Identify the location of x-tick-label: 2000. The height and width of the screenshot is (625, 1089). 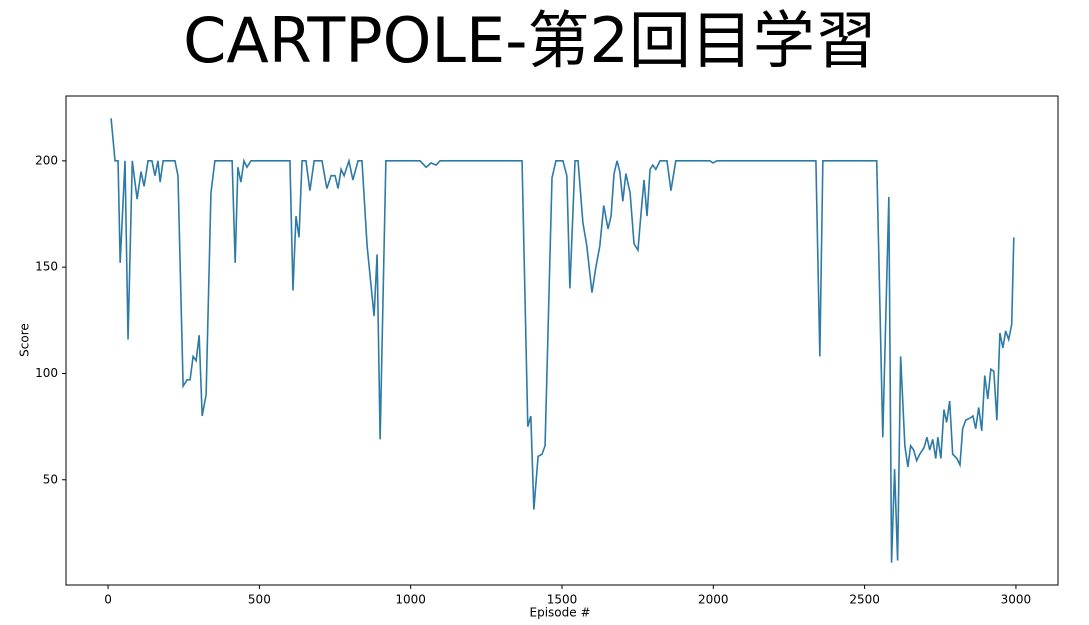
(713, 600).